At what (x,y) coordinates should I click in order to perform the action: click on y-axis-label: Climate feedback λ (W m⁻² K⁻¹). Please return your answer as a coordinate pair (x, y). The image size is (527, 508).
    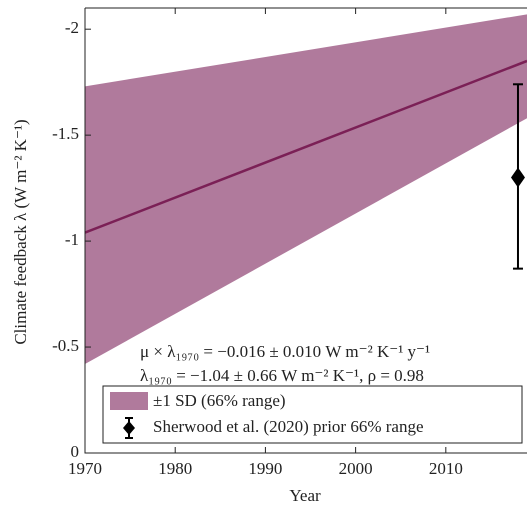
    Looking at the image, I should click on (20, 231).